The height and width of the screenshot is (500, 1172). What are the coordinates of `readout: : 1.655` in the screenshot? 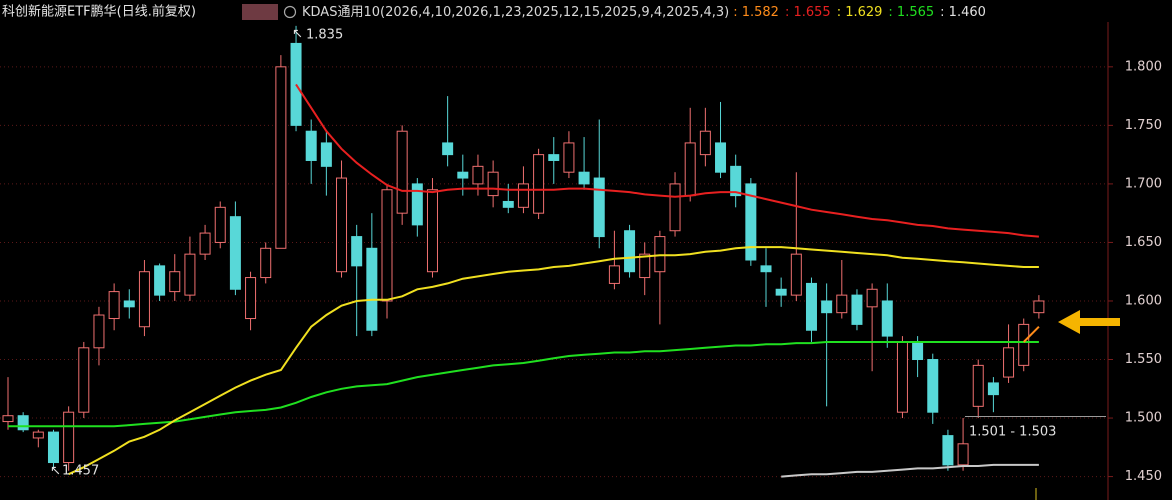 It's located at (808, 12).